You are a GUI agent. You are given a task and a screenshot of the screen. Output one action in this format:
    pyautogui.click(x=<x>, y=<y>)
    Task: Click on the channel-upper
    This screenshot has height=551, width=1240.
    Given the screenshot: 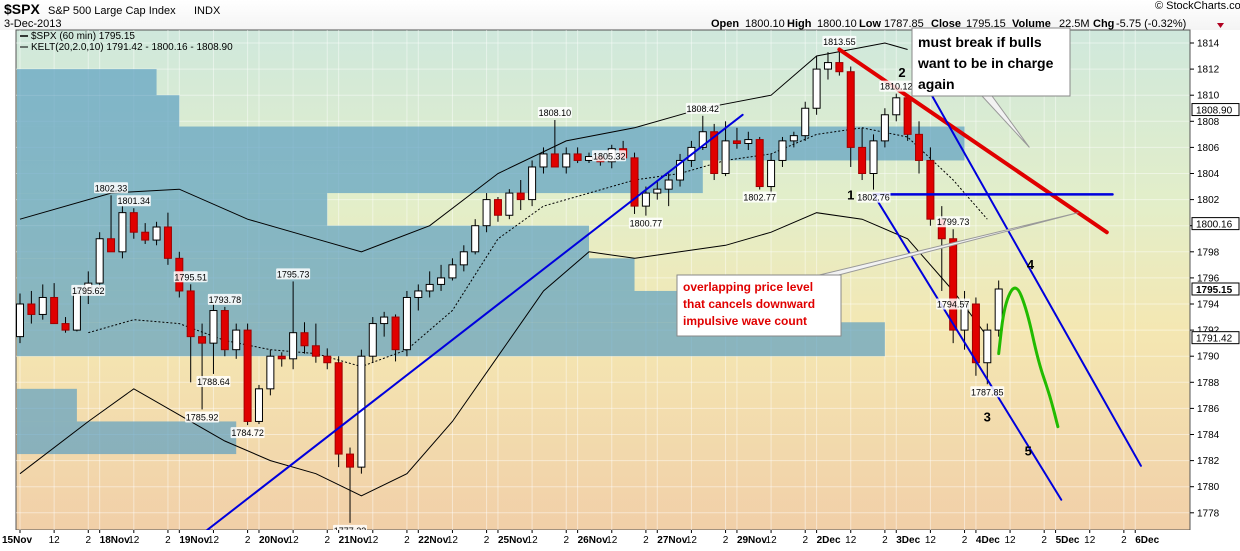 What is the action you would take?
    pyautogui.click(x=1027, y=264)
    